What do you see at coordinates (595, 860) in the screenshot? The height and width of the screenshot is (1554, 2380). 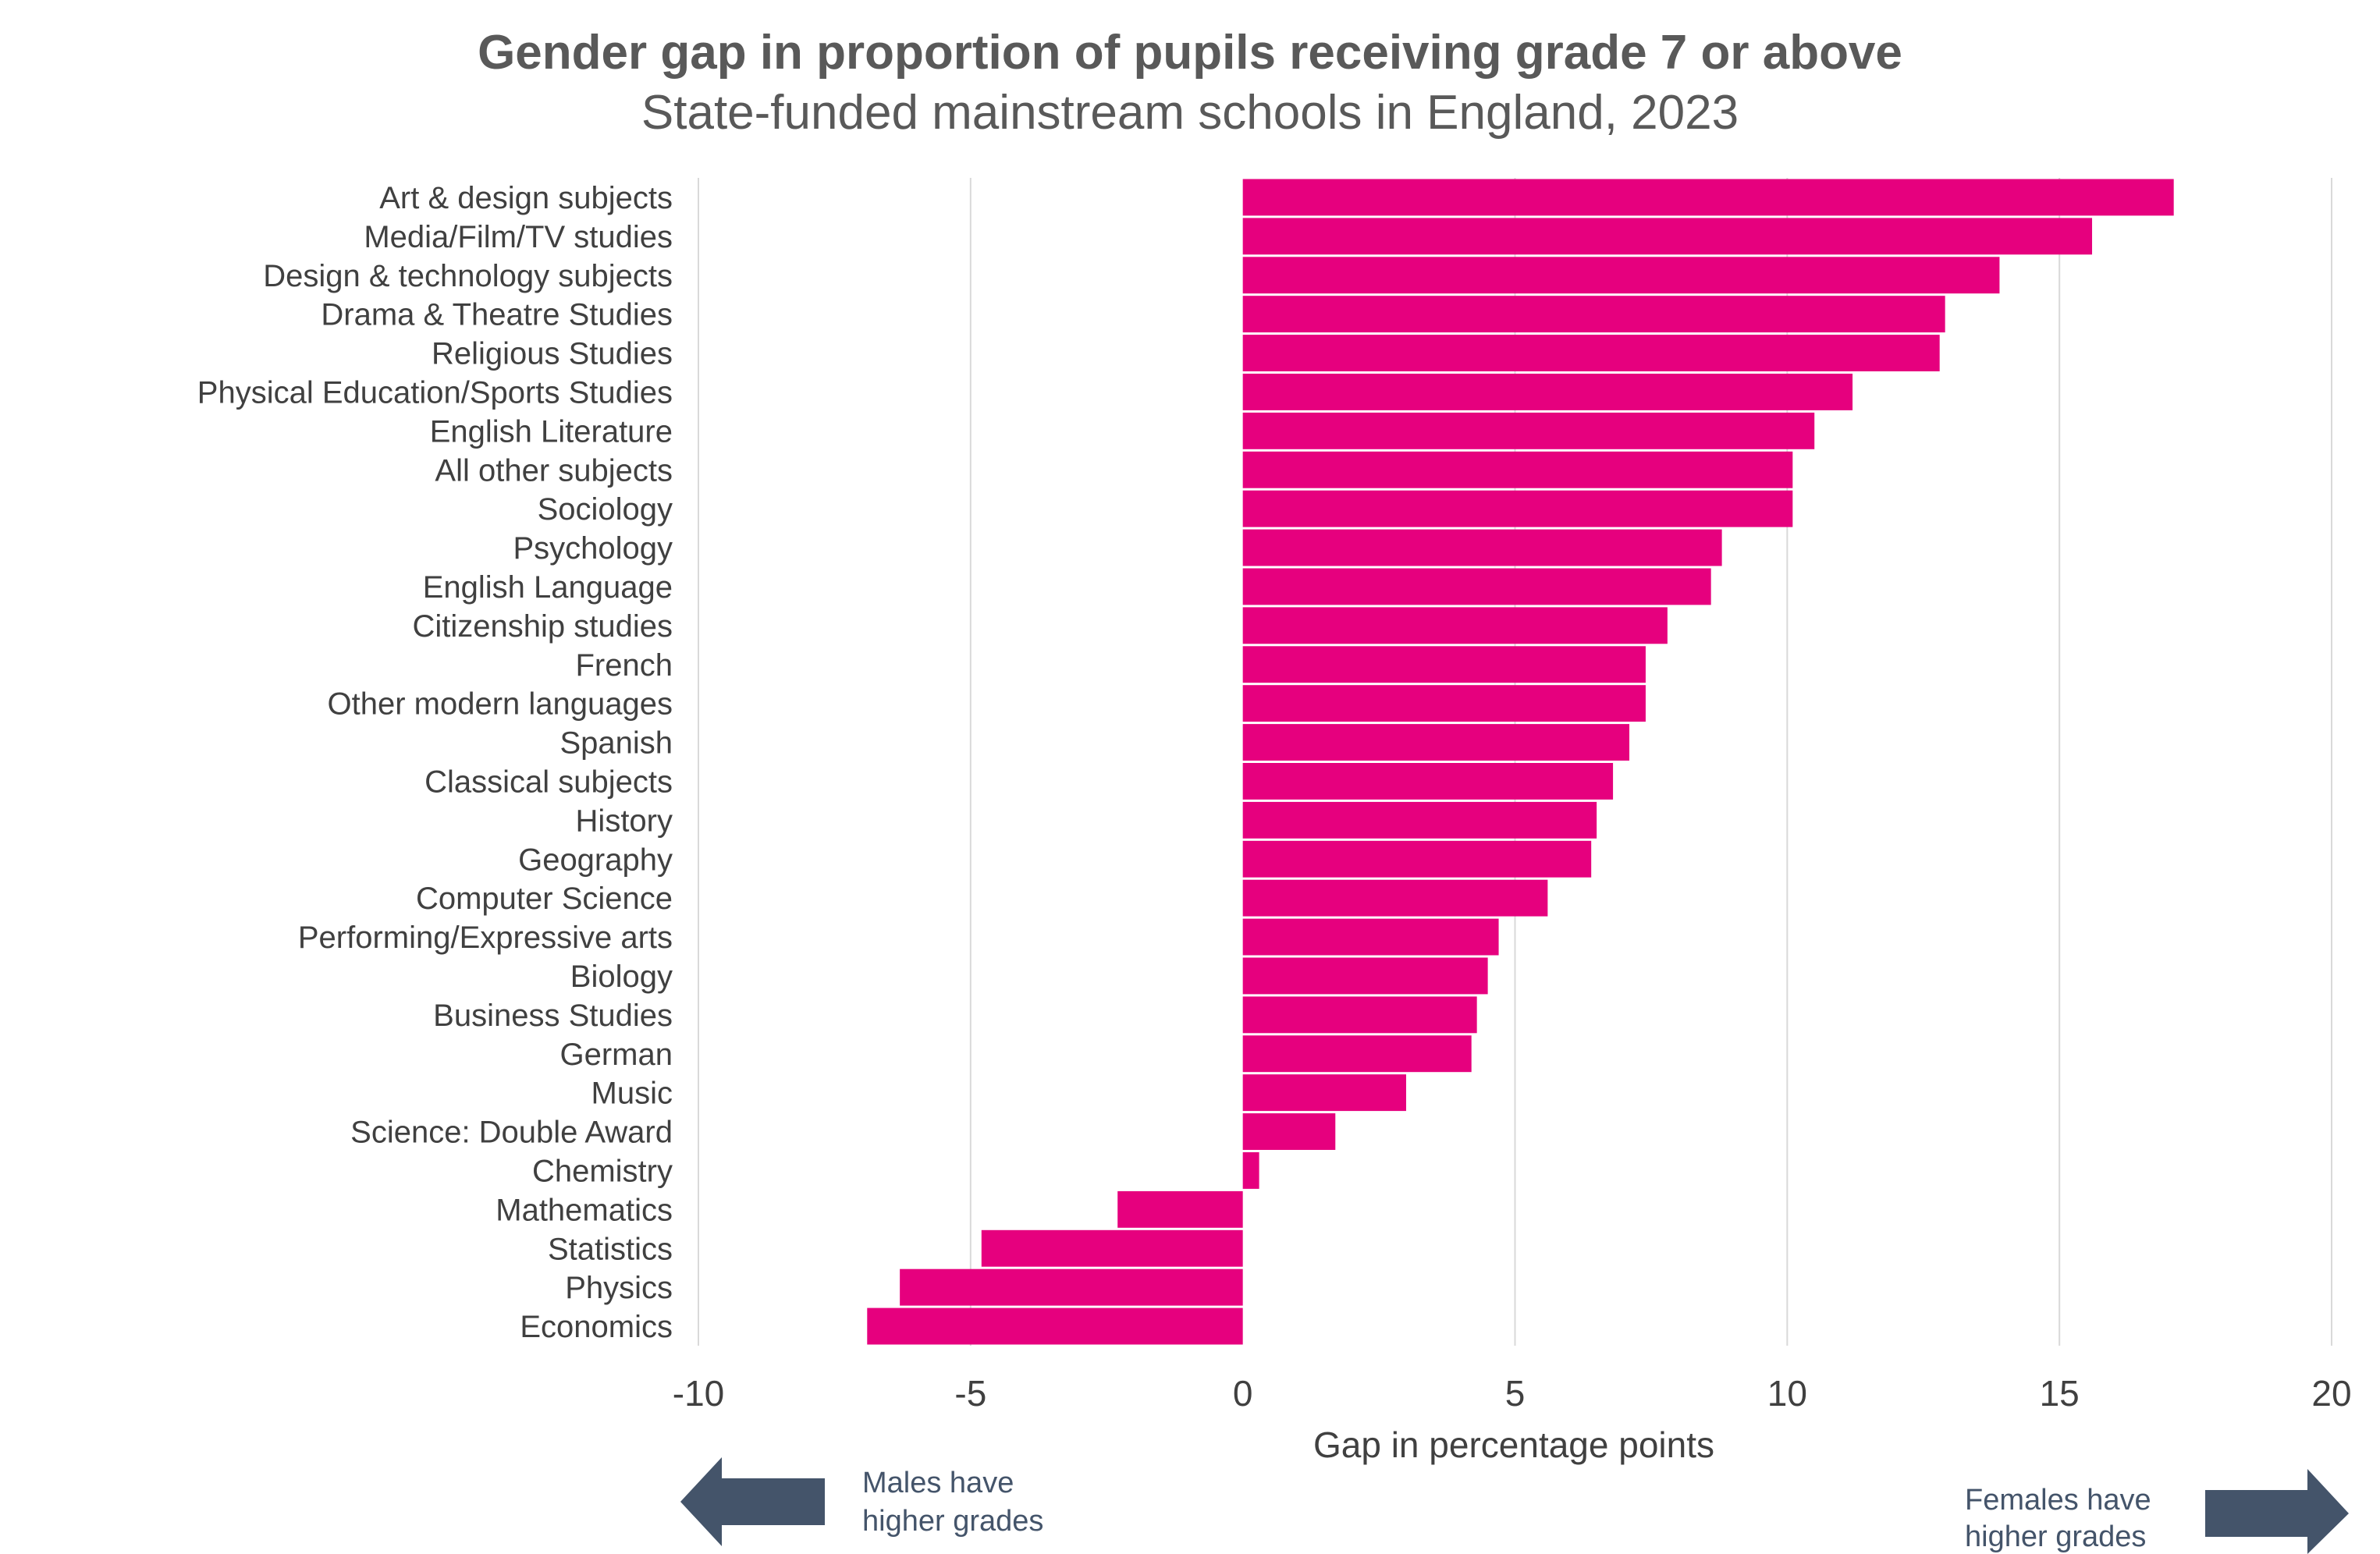 I see `category-label: Geography` at bounding box center [595, 860].